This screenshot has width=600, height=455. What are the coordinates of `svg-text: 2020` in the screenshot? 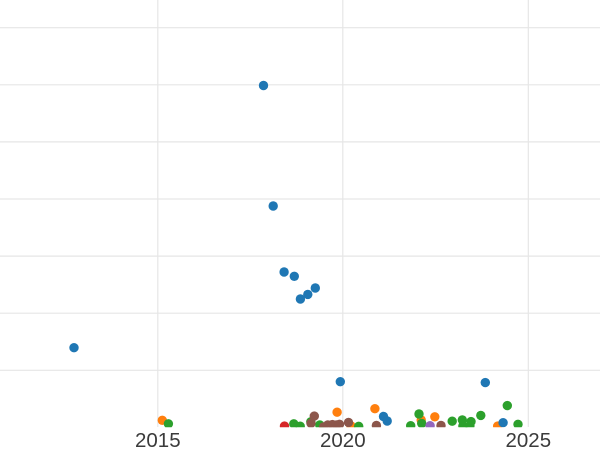 It's located at (343, 439).